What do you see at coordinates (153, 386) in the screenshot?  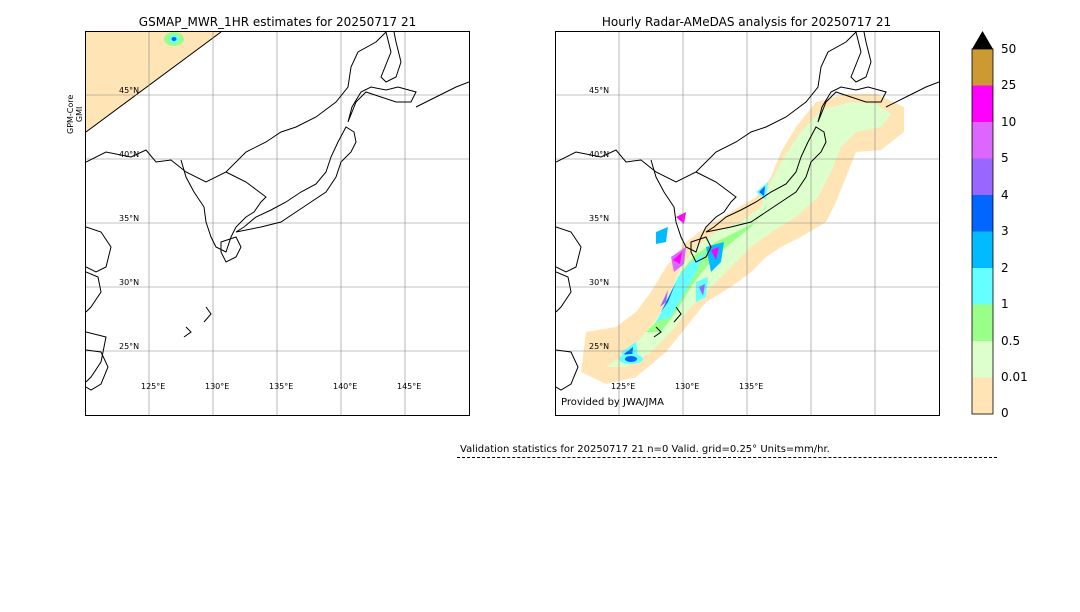 I see `left-lon-label-125: 125°E` at bounding box center [153, 386].